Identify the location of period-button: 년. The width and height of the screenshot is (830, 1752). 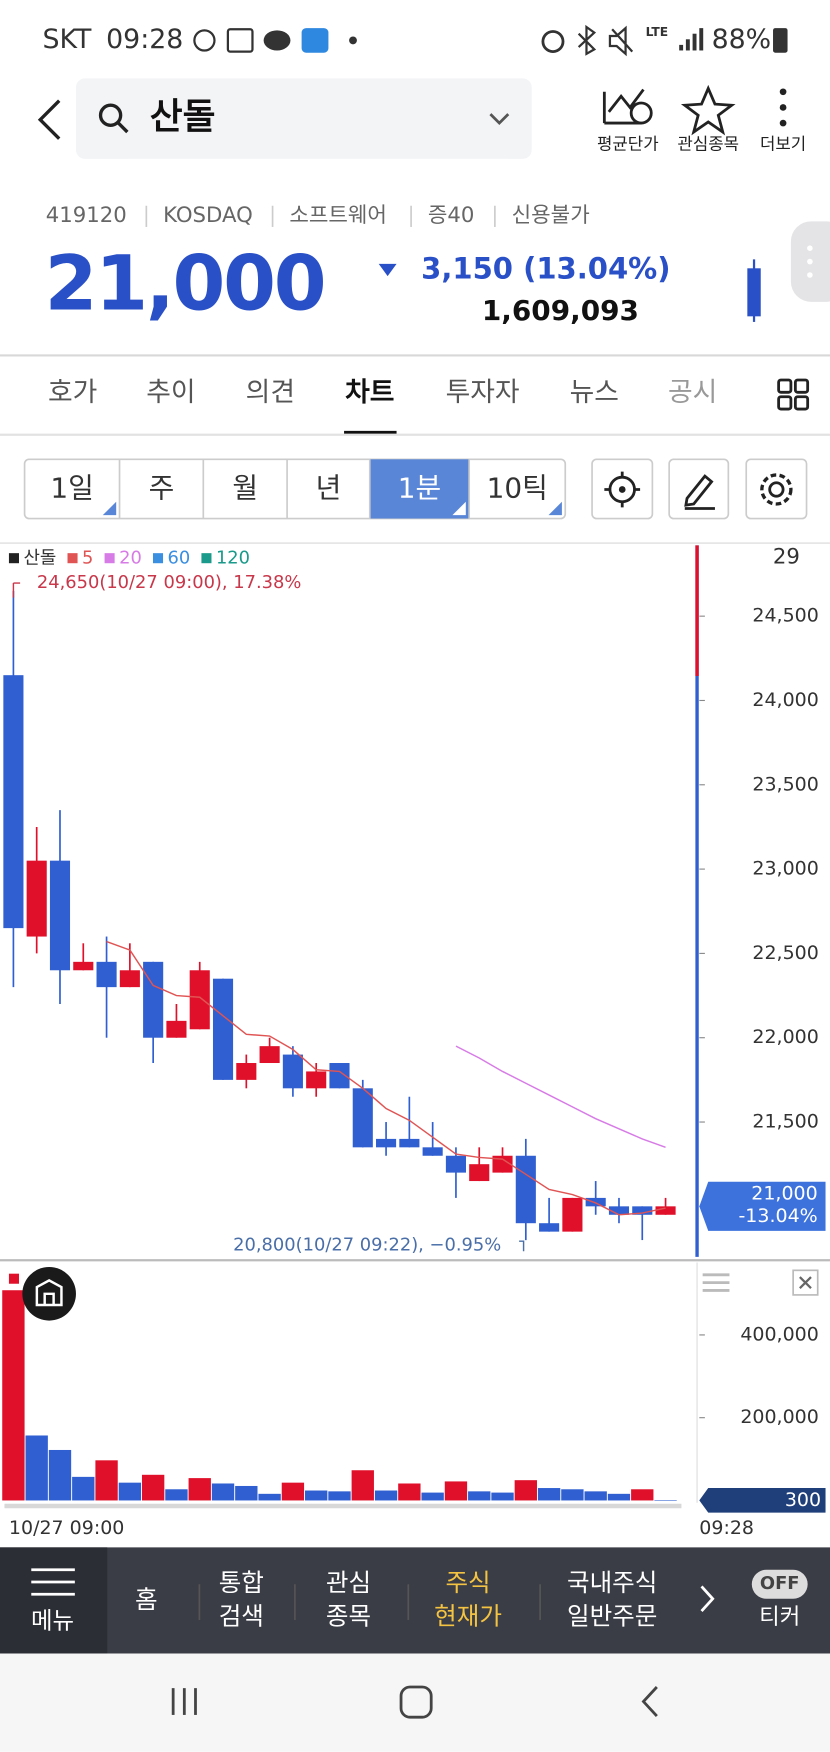
(329, 487).